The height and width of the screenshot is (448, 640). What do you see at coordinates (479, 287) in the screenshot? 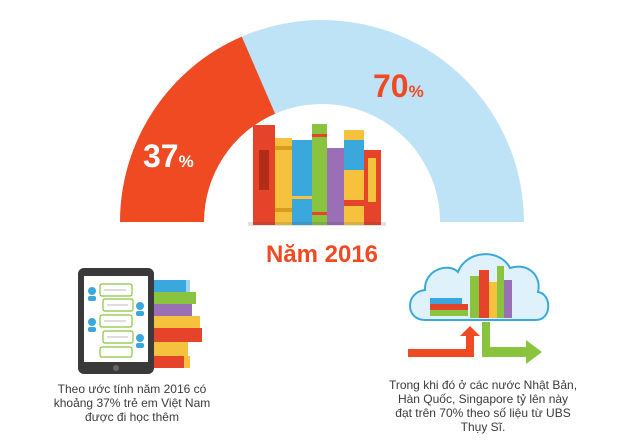
I see `cloud-books-icon` at bounding box center [479, 287].